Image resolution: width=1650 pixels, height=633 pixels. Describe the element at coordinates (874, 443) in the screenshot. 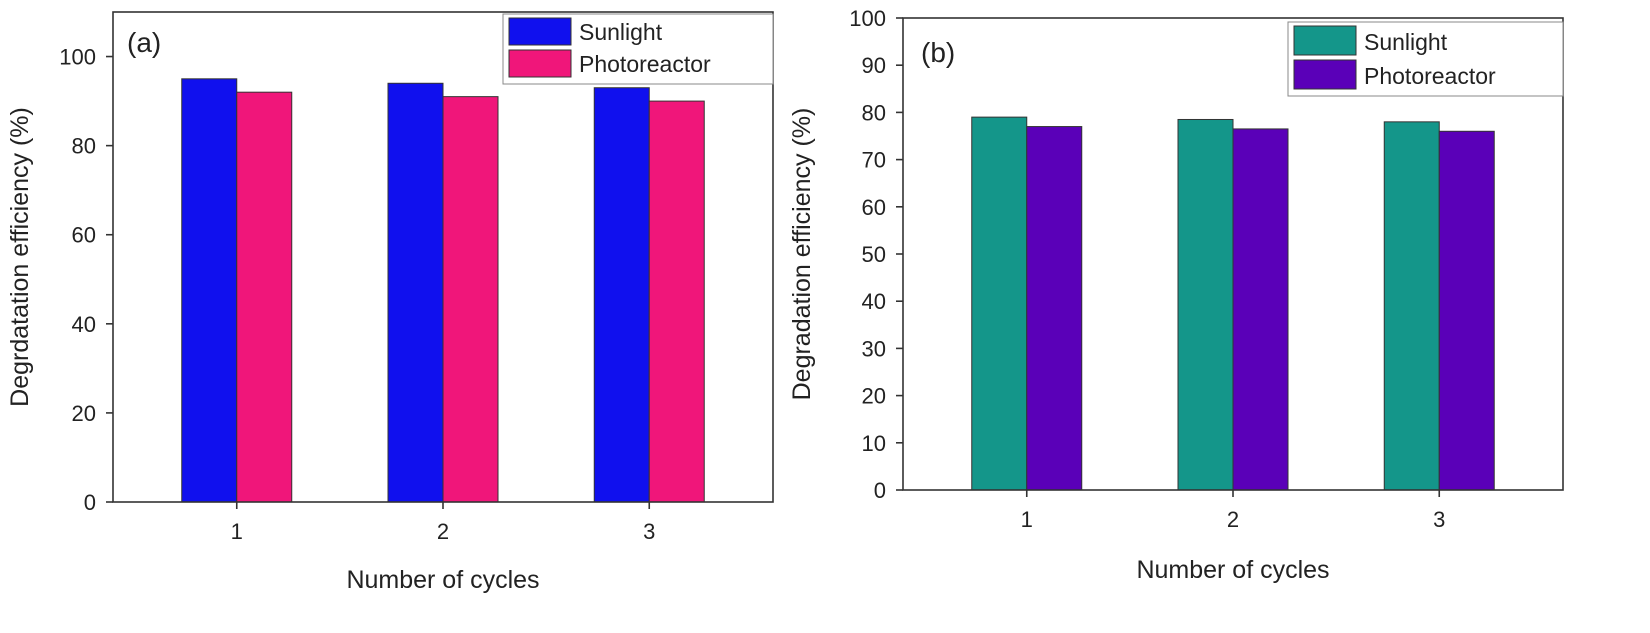

I see `y-tick-label: 10` at that location.